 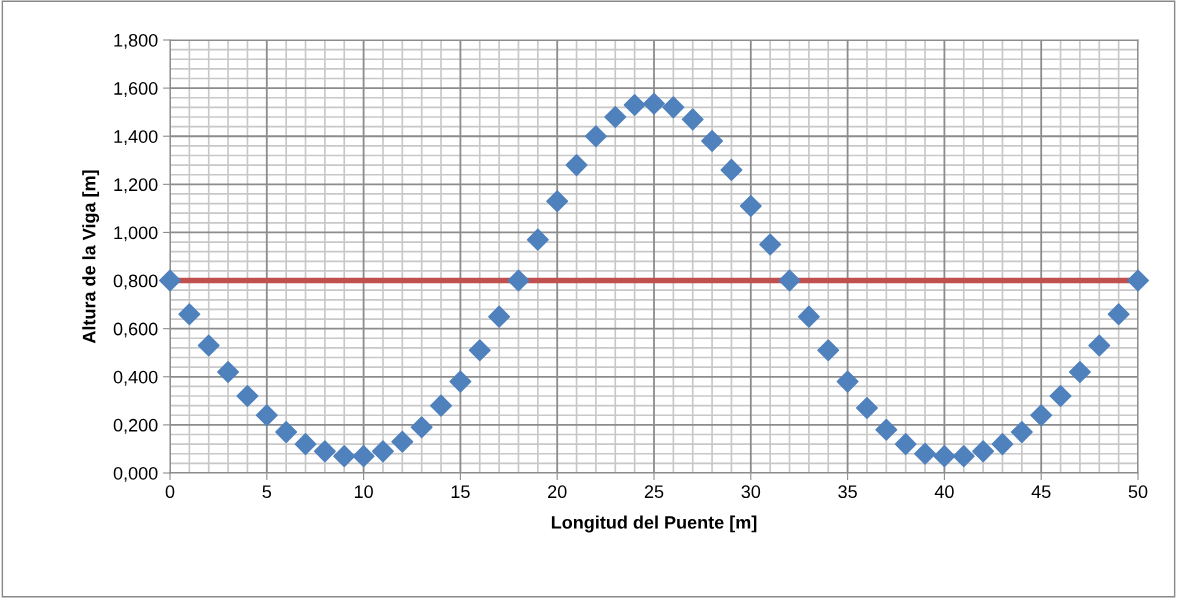 What do you see at coordinates (135, 282) in the screenshot?
I see `y-tick-label: 0,800` at bounding box center [135, 282].